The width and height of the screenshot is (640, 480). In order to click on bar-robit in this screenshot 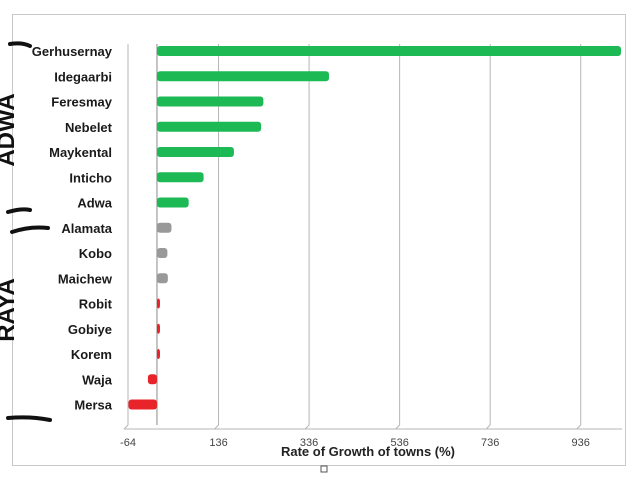, I will do `click(158, 303)`.